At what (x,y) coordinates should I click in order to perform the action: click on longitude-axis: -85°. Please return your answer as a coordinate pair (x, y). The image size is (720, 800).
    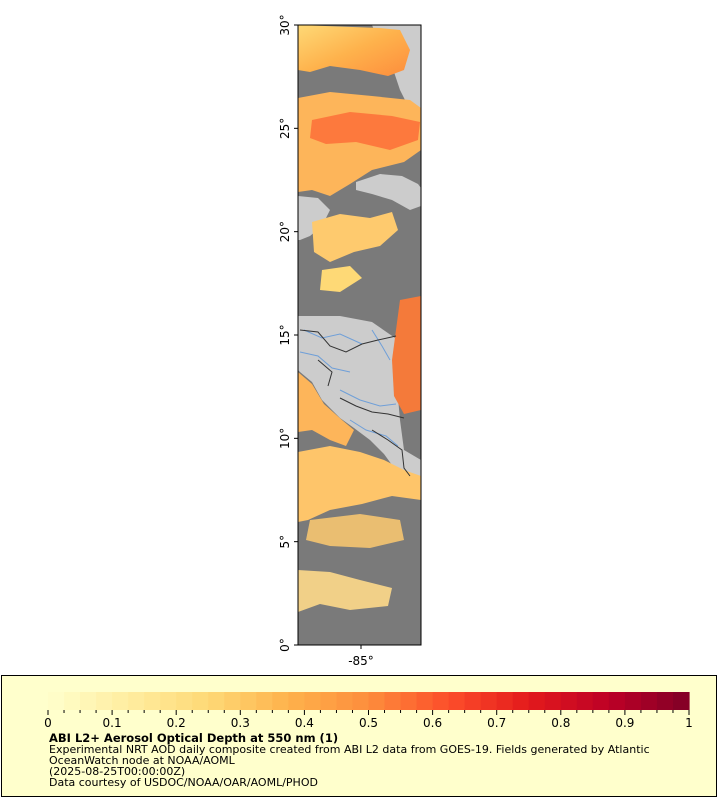
    Looking at the image, I should click on (361, 656).